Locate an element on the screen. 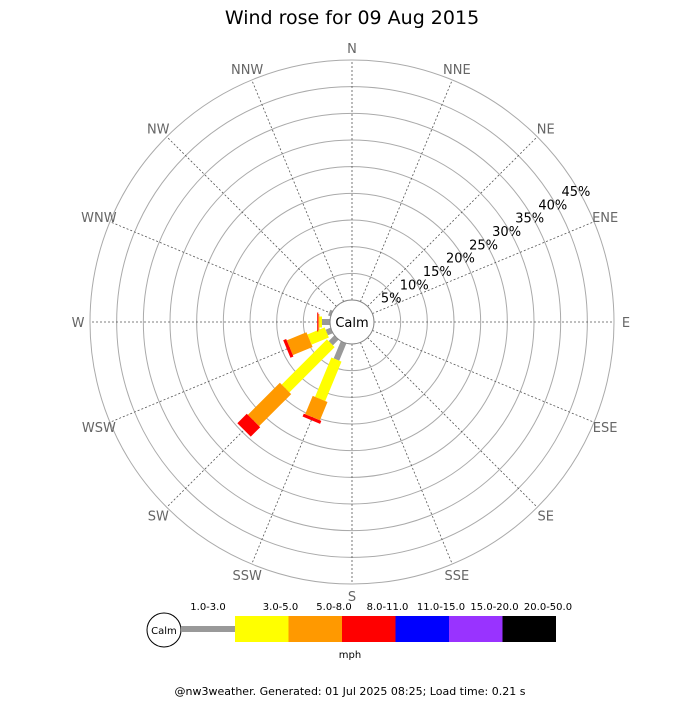 Image resolution: width=700 pixels, height=705 pixels. legend-label-11.0-15.0: 11.0-15.0 is located at coordinates (441, 607).